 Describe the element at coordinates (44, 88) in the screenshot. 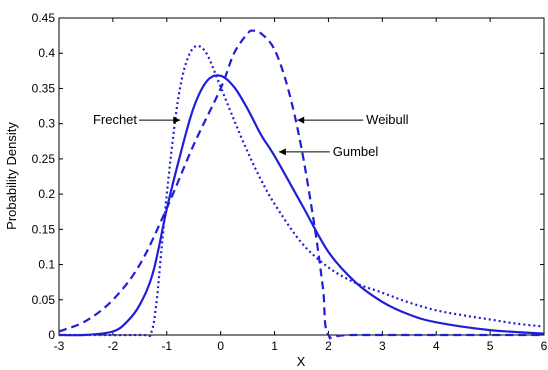

I see `y-tick-label: 0.35` at that location.